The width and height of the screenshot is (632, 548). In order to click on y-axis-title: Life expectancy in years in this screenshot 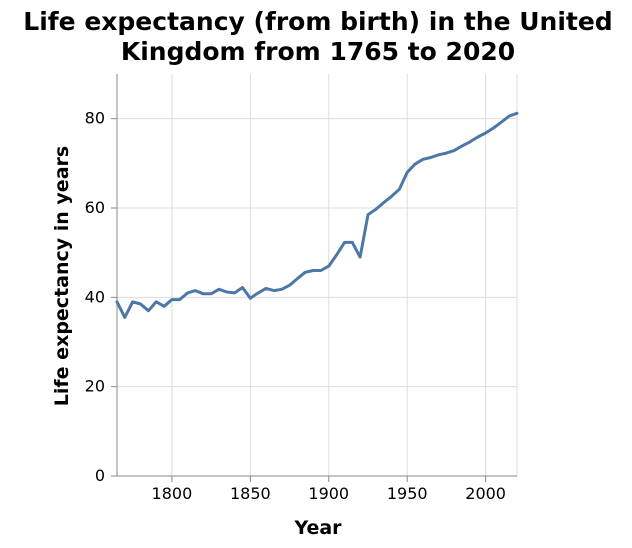, I will do `click(62, 276)`.